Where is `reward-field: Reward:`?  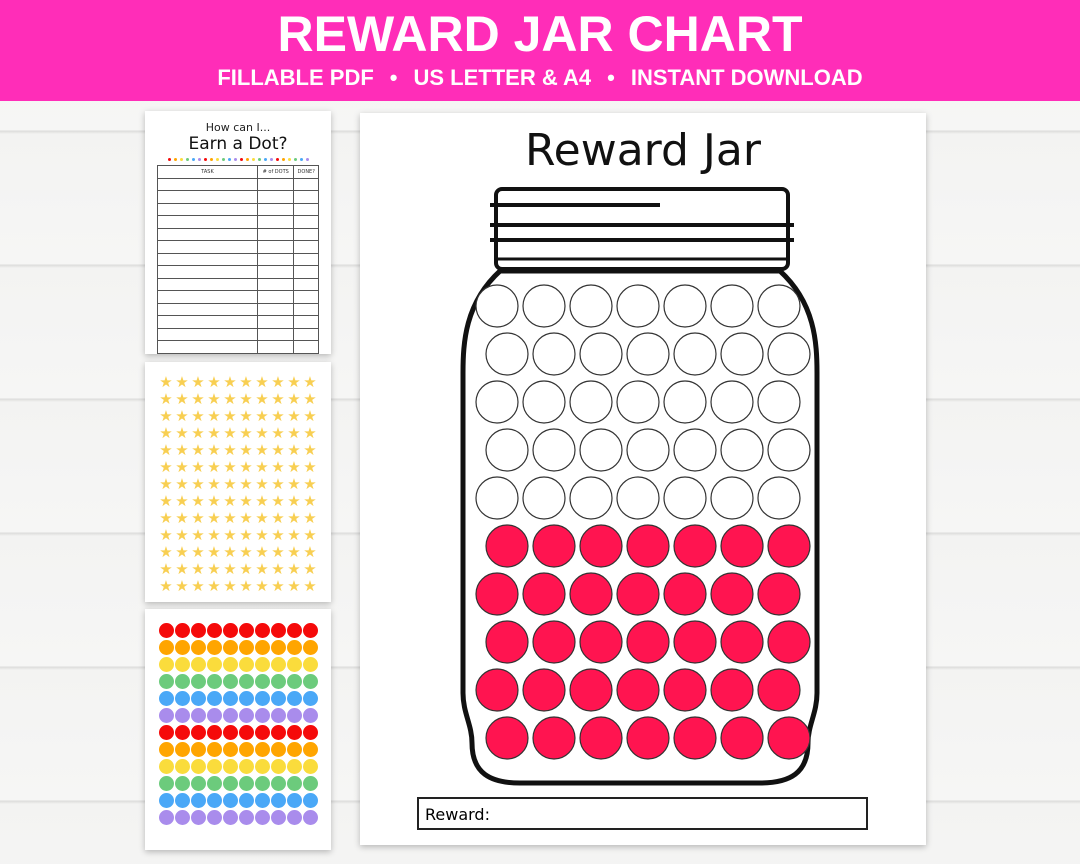 reward-field: Reward: is located at coordinates (642, 813).